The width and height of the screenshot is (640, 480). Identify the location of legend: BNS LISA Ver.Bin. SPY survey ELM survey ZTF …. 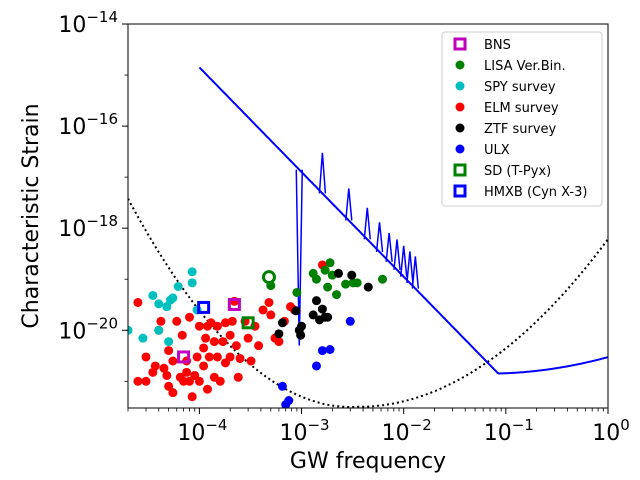
(522, 119).